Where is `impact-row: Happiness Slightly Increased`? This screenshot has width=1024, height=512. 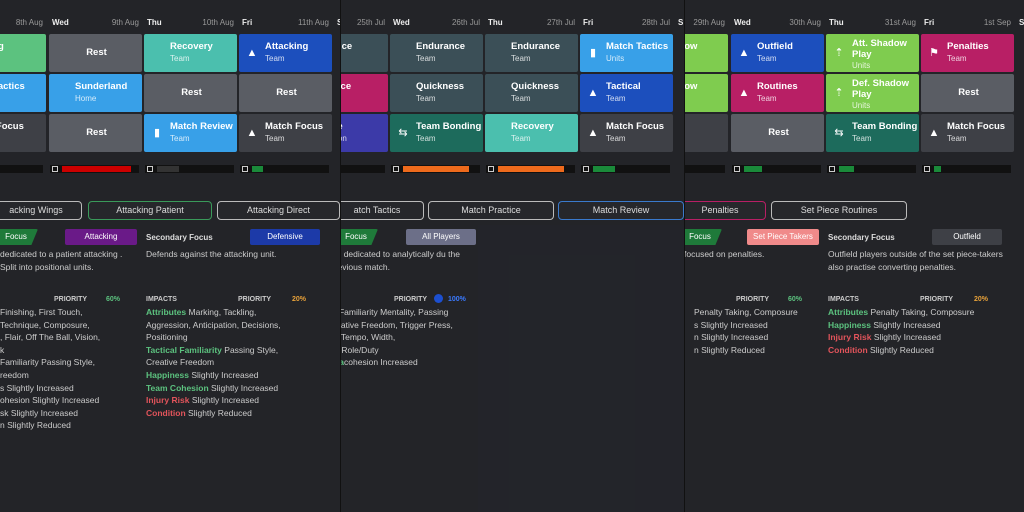 impact-row: Happiness Slightly Increased is located at coordinates (884, 325).